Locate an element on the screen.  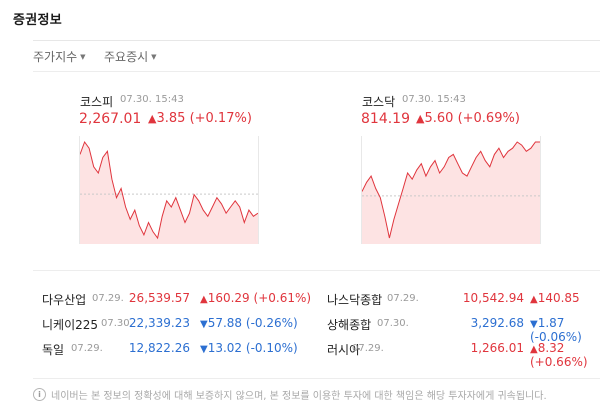
kosdaq-change-percent: (+0.69%) is located at coordinates (488, 118).